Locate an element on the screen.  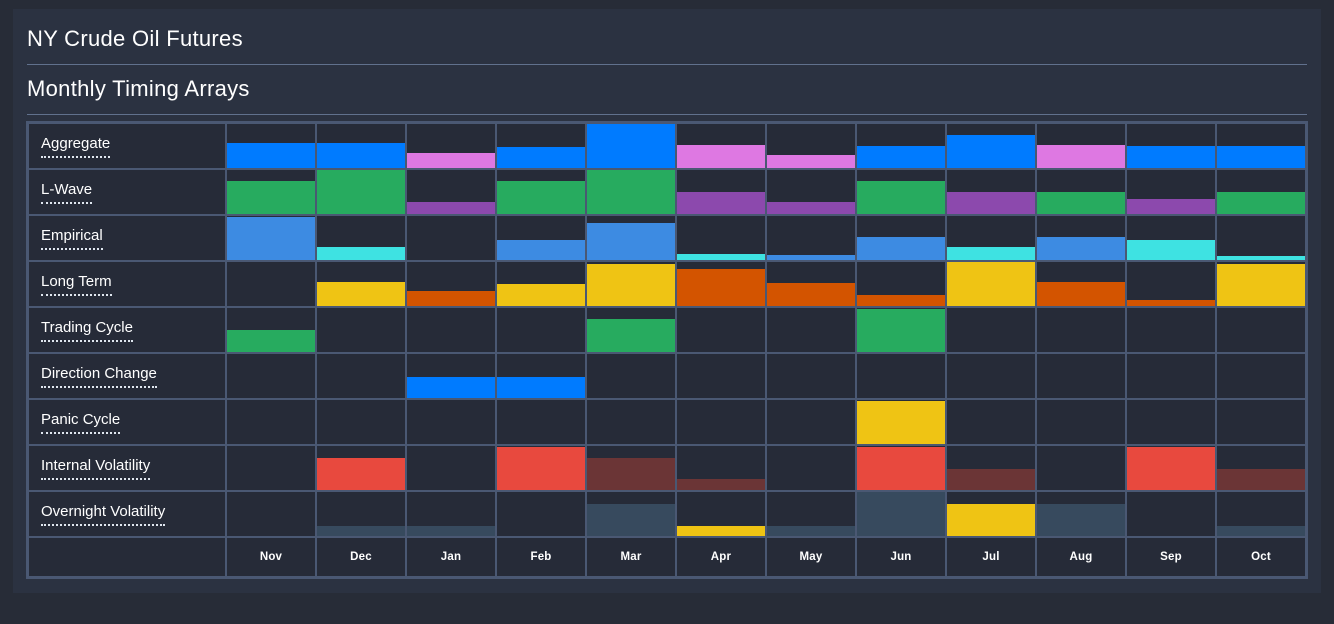
array-cell-empirical-dec is located at coordinates (361, 238).